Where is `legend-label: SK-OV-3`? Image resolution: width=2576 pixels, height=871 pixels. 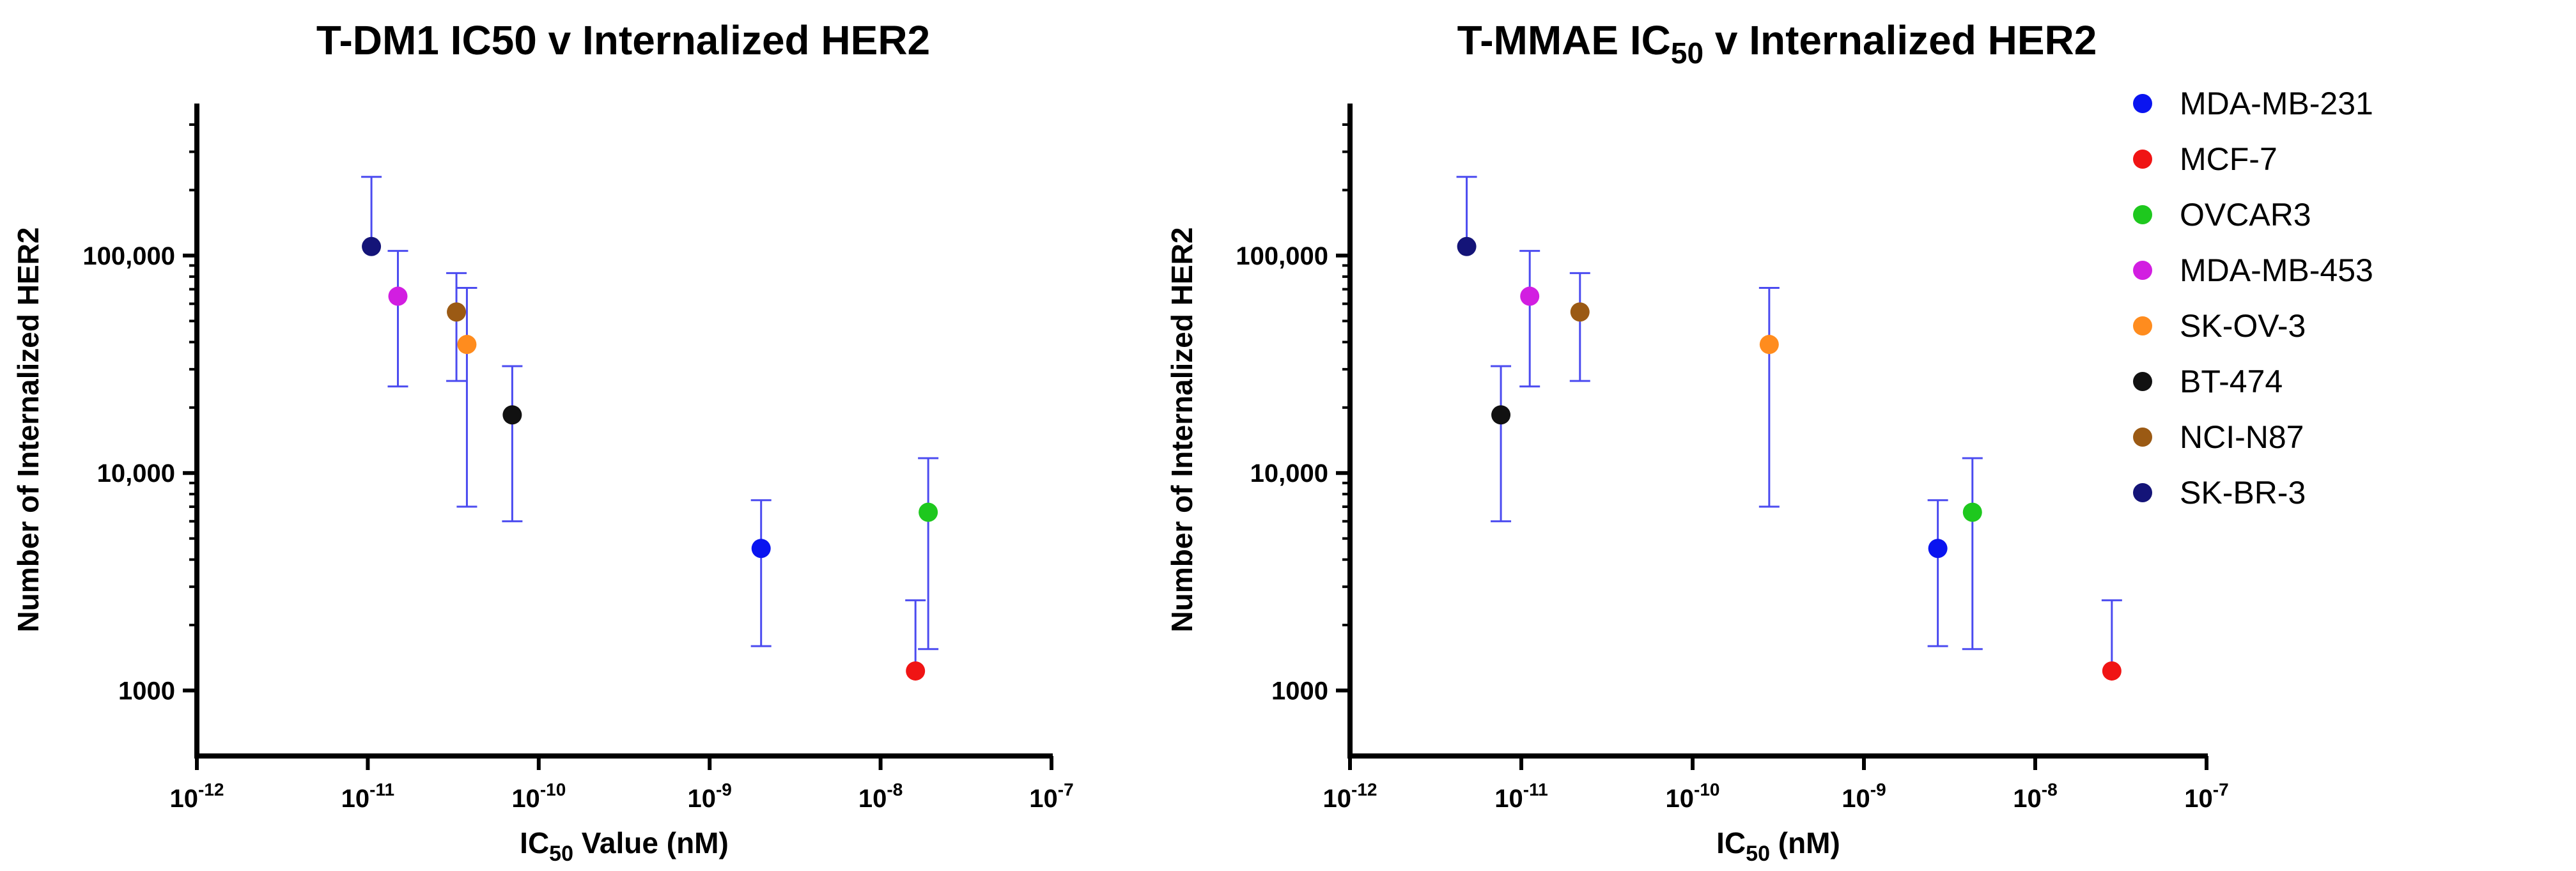 legend-label: SK-OV-3 is located at coordinates (2243, 326).